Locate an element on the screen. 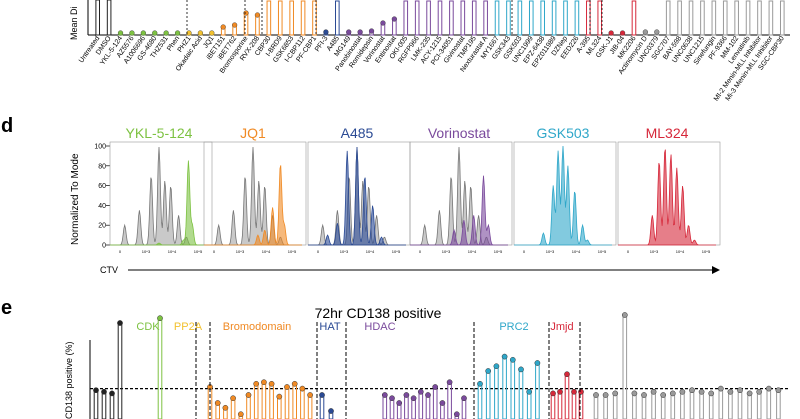 This screenshot has height=419, width=800. panel-e-title: 72hr CD138 positive is located at coordinates (378, 313).